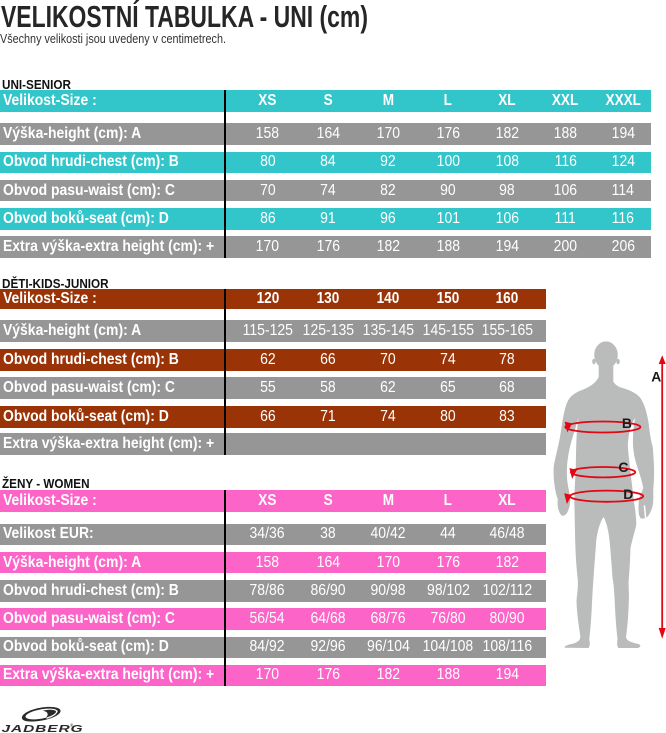 Image resolution: width=666 pixels, height=733 pixels. What do you see at coordinates (628, 494) in the screenshot?
I see `svg-text: D` at bounding box center [628, 494].